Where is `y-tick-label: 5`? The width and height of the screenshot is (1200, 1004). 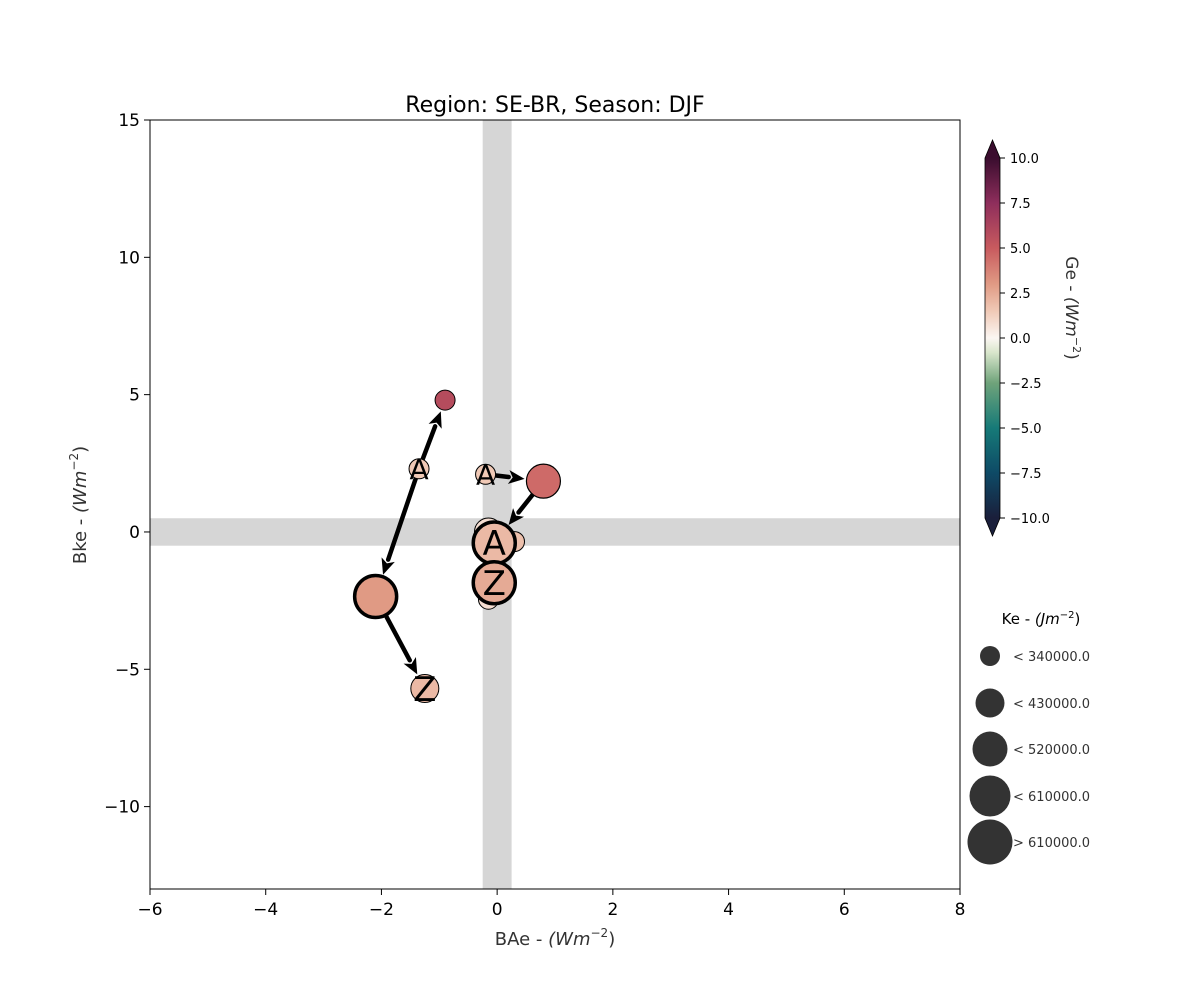
y-tick-label: 5 is located at coordinates (134, 396).